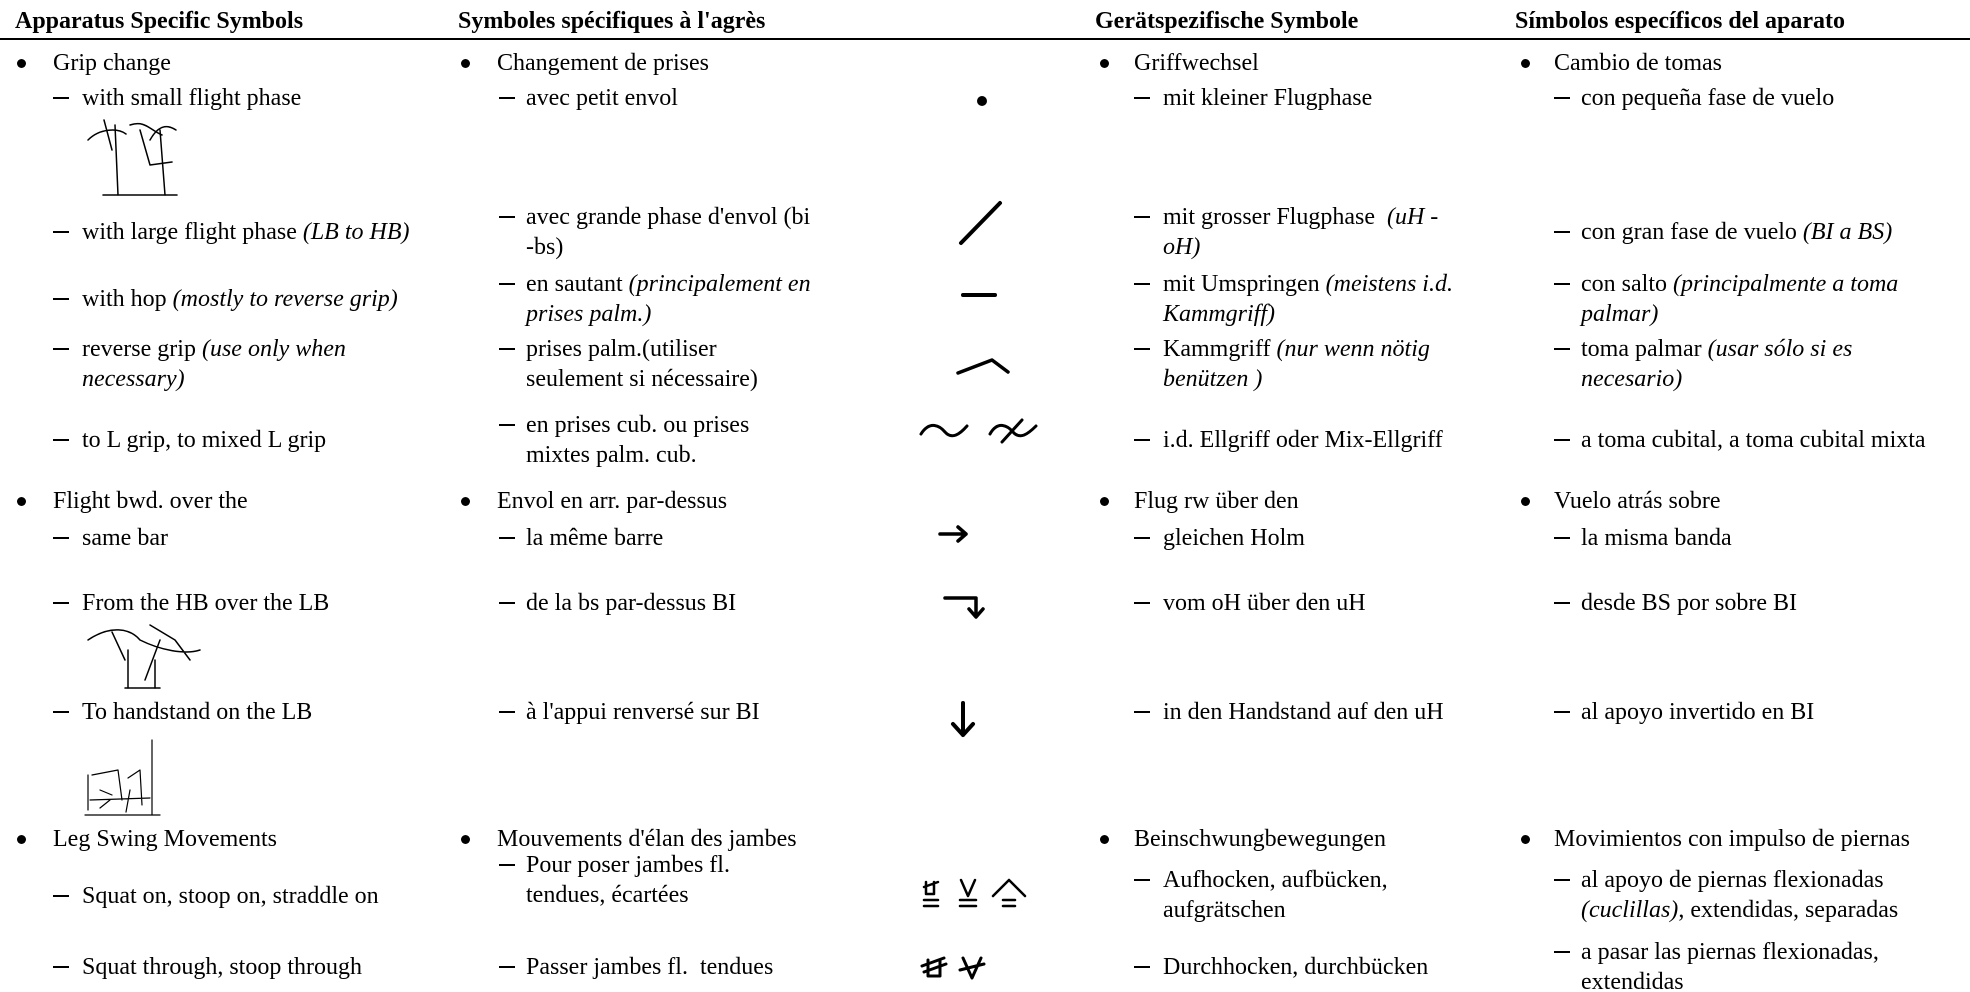 The height and width of the screenshot is (992, 1970). Describe the element at coordinates (1697, 712) in the screenshot. I see `cell-es: al apoyo invertido en BI` at that location.